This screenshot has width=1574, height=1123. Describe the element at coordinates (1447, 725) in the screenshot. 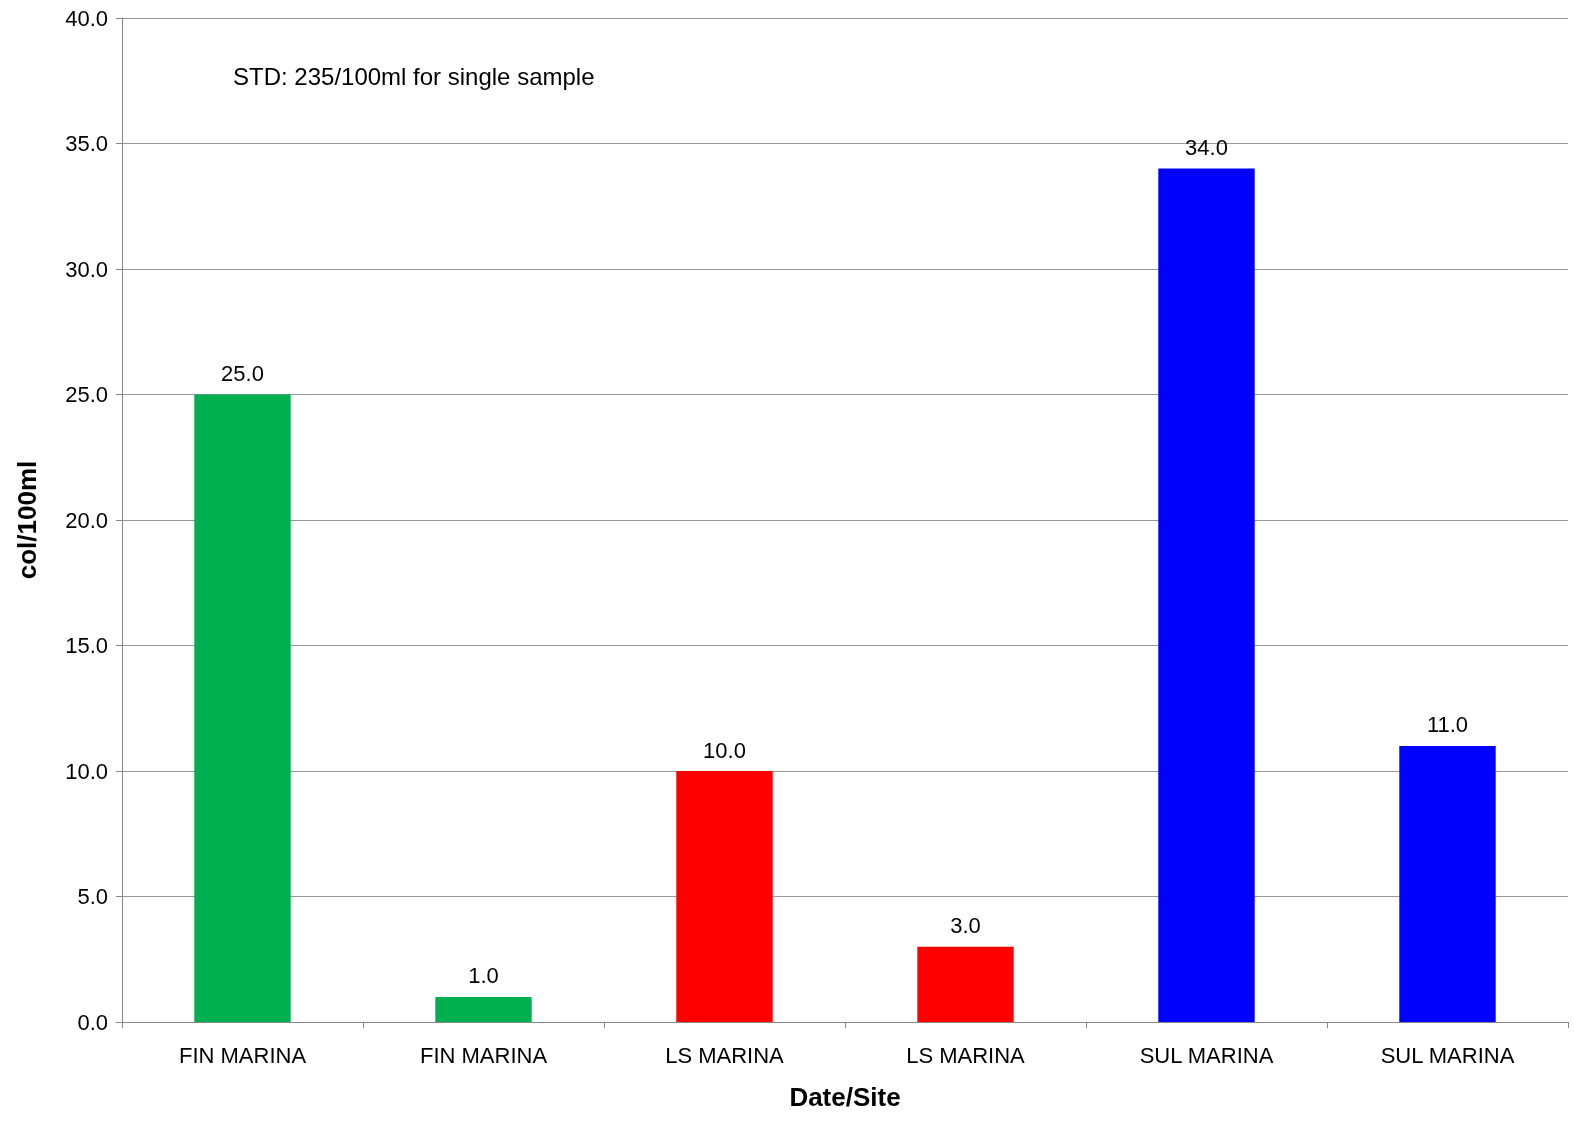

I see `data-label: 11.0` at that location.